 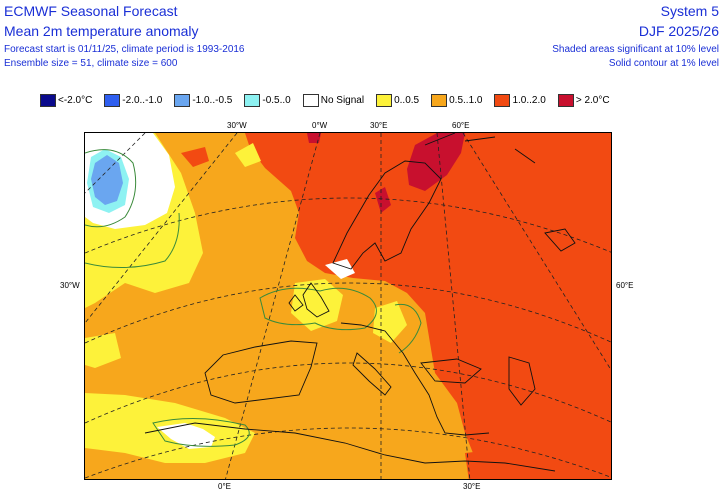 I want to click on no-signal-area, so click(x=186, y=436).